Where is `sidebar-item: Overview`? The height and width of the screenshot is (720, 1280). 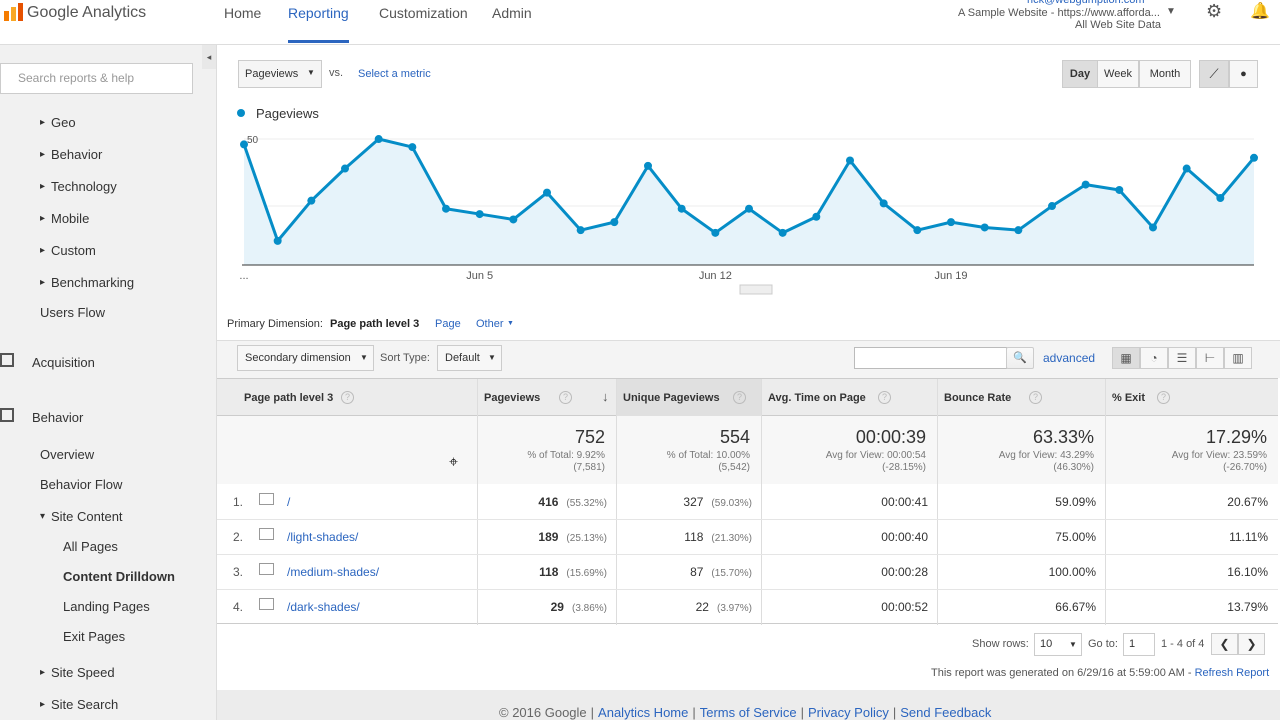 sidebar-item: Overview is located at coordinates (67, 454).